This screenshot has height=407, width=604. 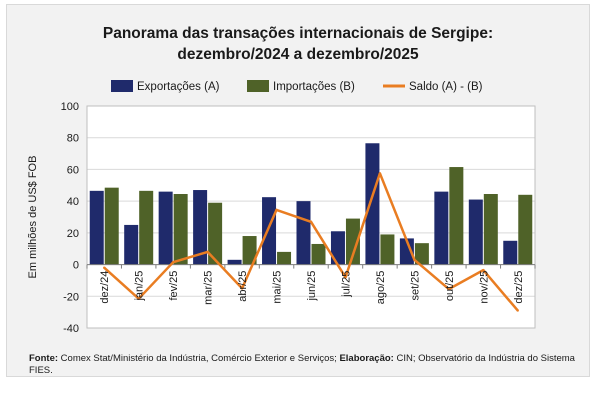 What do you see at coordinates (298, 54) in the screenshot?
I see `chart-title-line2: dezembro/2024 a dezembro/2025` at bounding box center [298, 54].